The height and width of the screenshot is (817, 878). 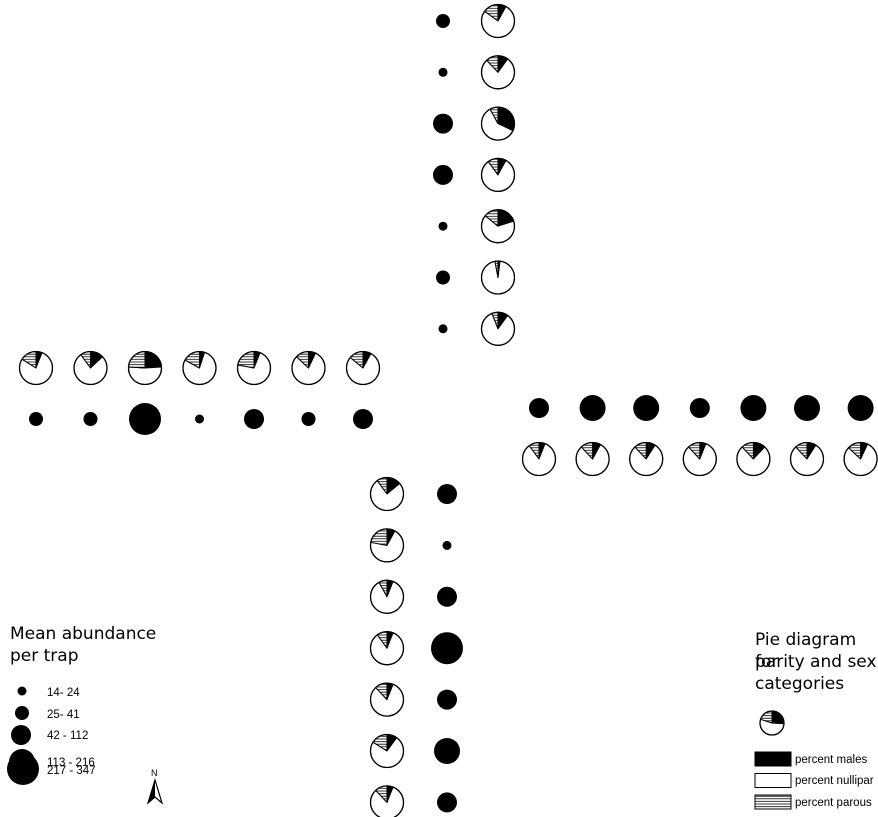 What do you see at coordinates (831, 760) in the screenshot?
I see `pie-legend-males-label: percent males` at bounding box center [831, 760].